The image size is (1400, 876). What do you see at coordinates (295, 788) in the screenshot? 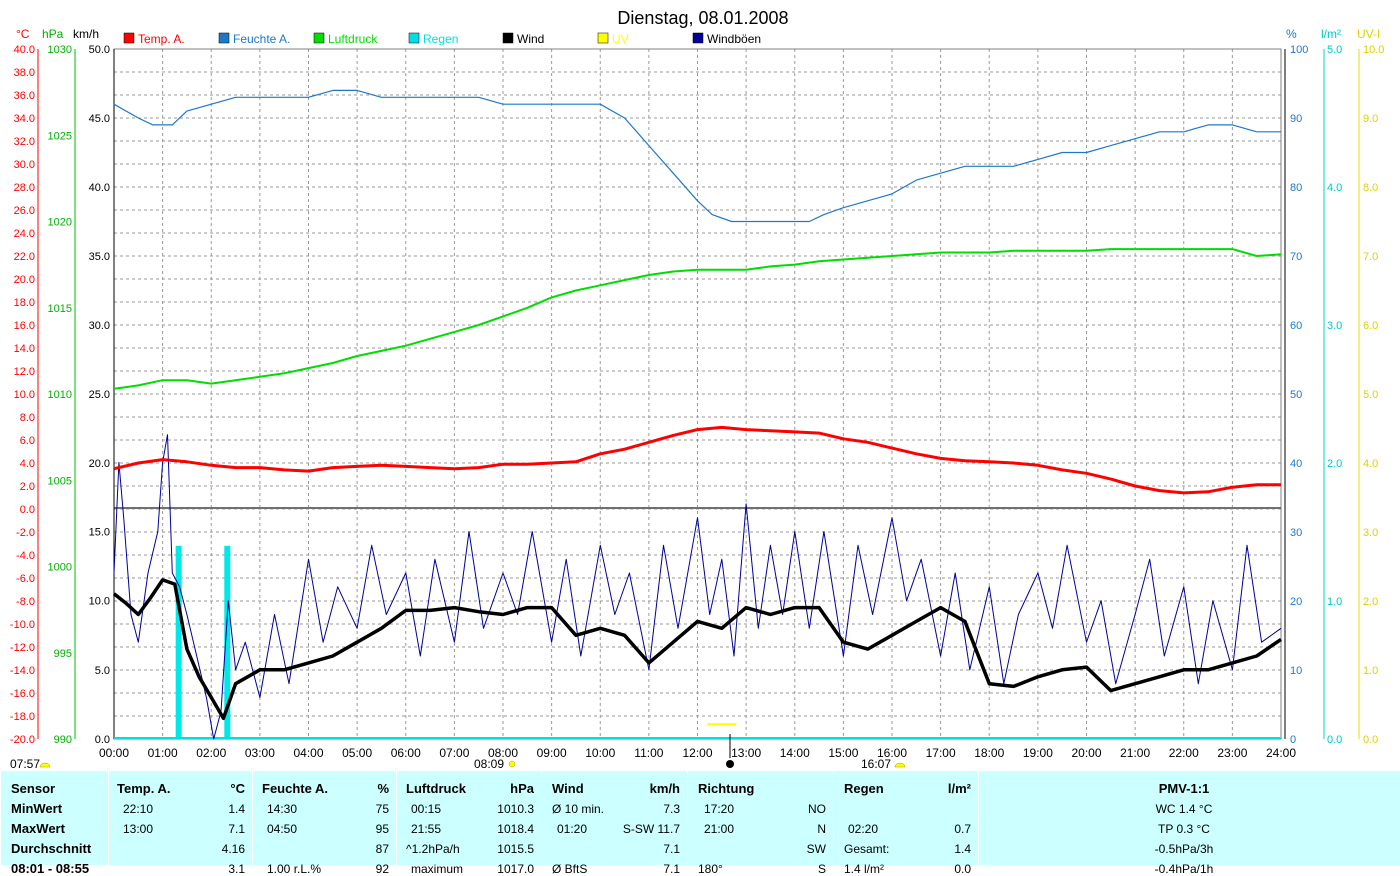
I see `stats-humidity-header: Feuchte A.` at bounding box center [295, 788].